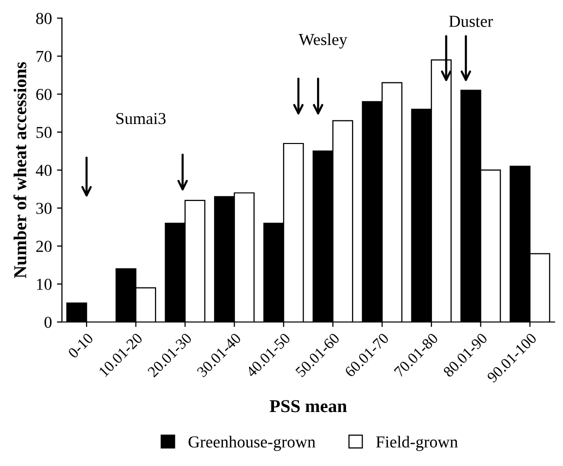 The width and height of the screenshot is (563, 466). Describe the element at coordinates (252, 443) in the screenshot. I see `legend-label: Greenhouse-grown` at that location.